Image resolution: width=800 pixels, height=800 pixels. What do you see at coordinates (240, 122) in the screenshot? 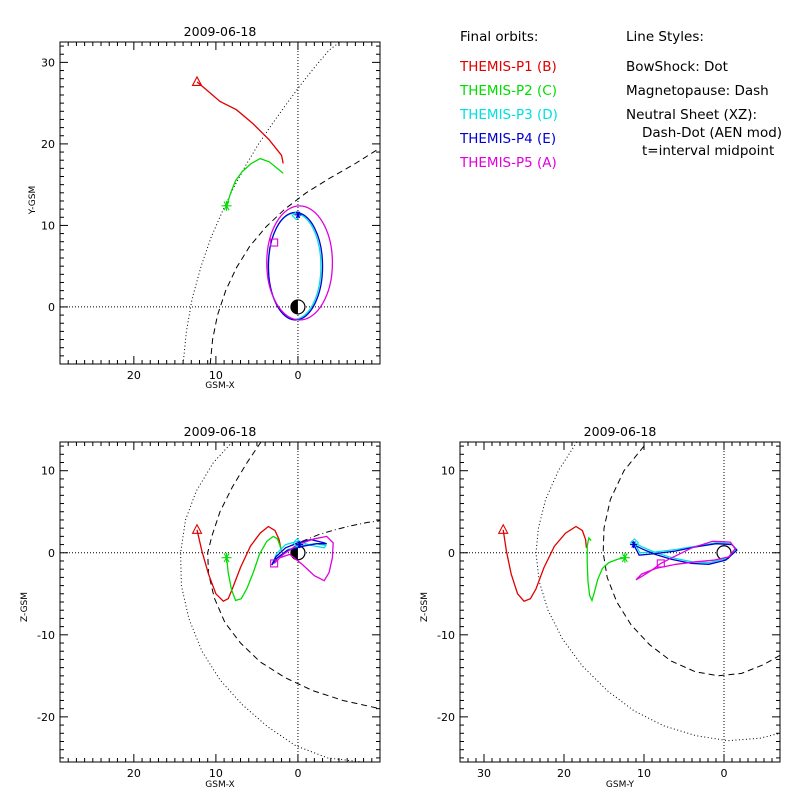
I see `xy-orbit-p1` at bounding box center [240, 122].